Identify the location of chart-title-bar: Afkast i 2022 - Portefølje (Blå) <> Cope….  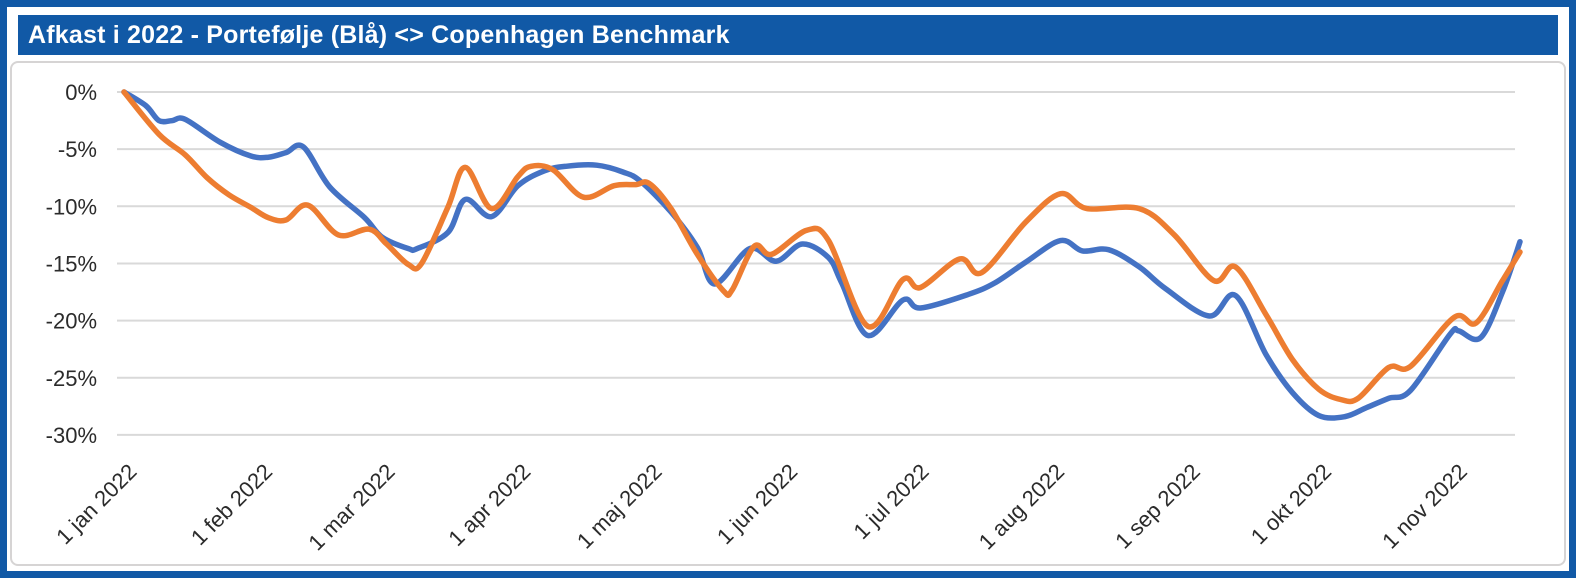
(788, 35).